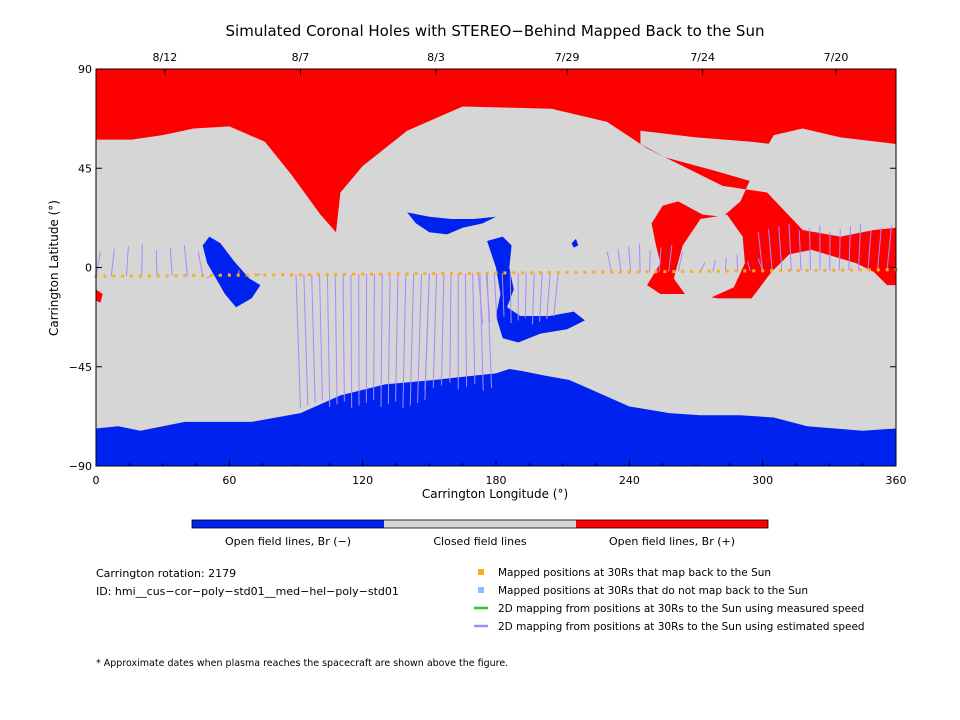 The image size is (960, 720). What do you see at coordinates (709, 256) in the screenshot?
I see `region-low-lat-positive-island` at bounding box center [709, 256].